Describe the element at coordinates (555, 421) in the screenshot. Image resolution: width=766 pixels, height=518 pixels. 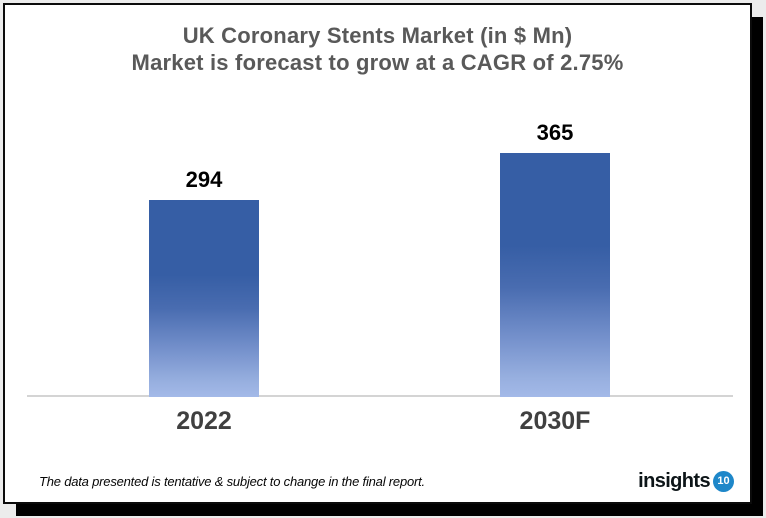
I see `category-label: 2030F` at that location.